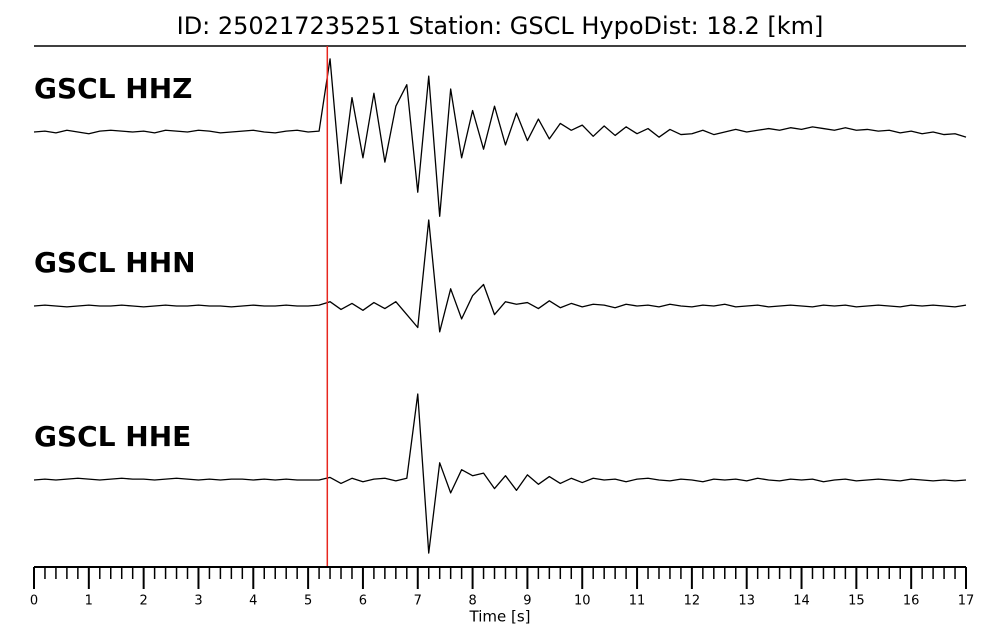 The image size is (1000, 640). I want to click on x-tick-label: 0, so click(34, 601).